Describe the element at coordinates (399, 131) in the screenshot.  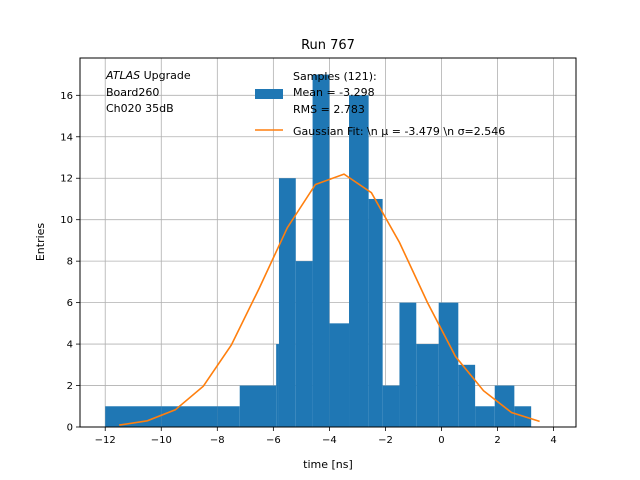
I see `legend-fit-label: Gaussian Fit: \n μ = -3.479 \n σ=2.546` at that location.